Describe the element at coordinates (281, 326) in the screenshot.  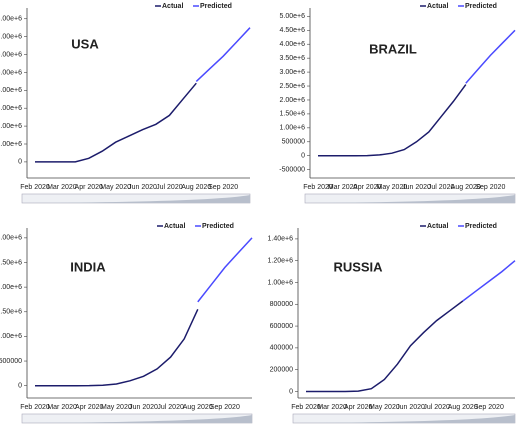
I see `y-tick-label: 600000` at that location.